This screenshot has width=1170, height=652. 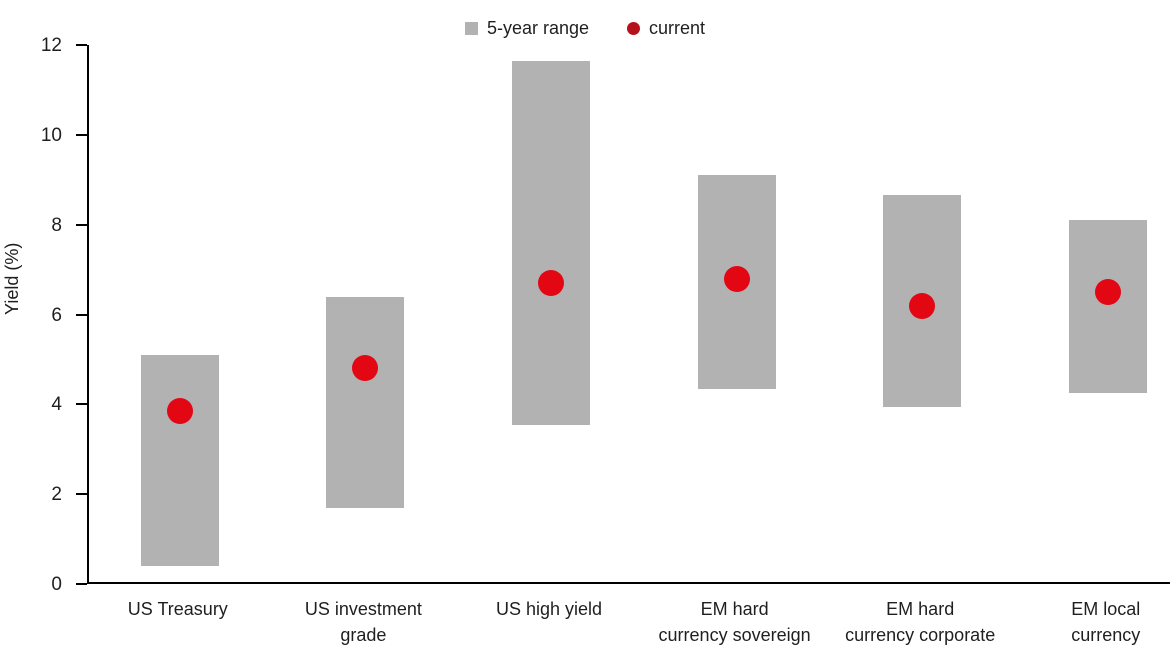 I want to click on legend-label-current: current, so click(x=677, y=28).